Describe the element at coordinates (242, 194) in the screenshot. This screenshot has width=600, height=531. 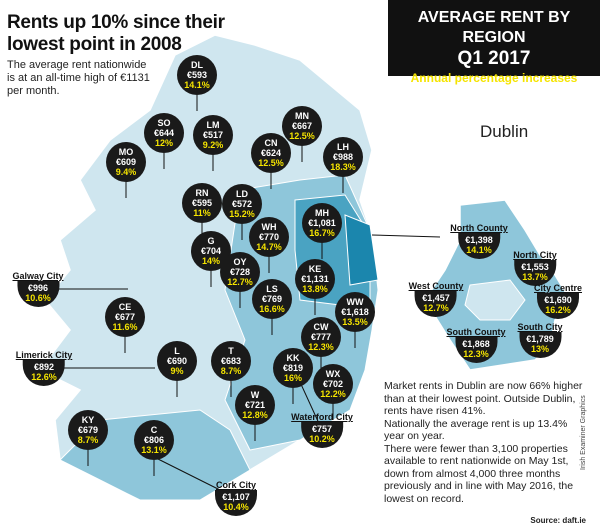
I see `county-code: LD` at that location.